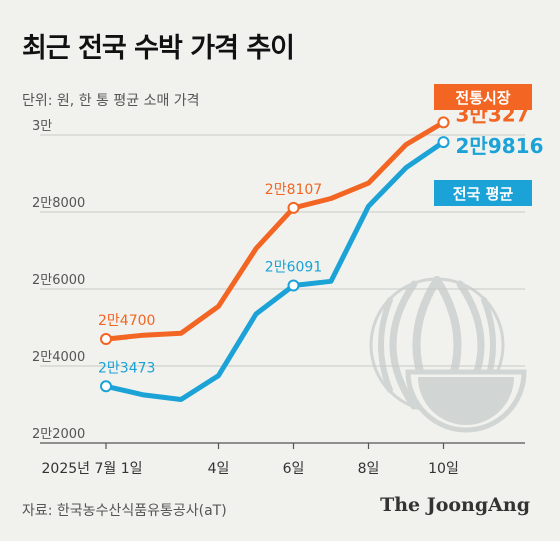 This screenshot has height=541, width=560. Describe the element at coordinates (58, 434) in the screenshot. I see `y-tick-label: 2만2000` at that location.